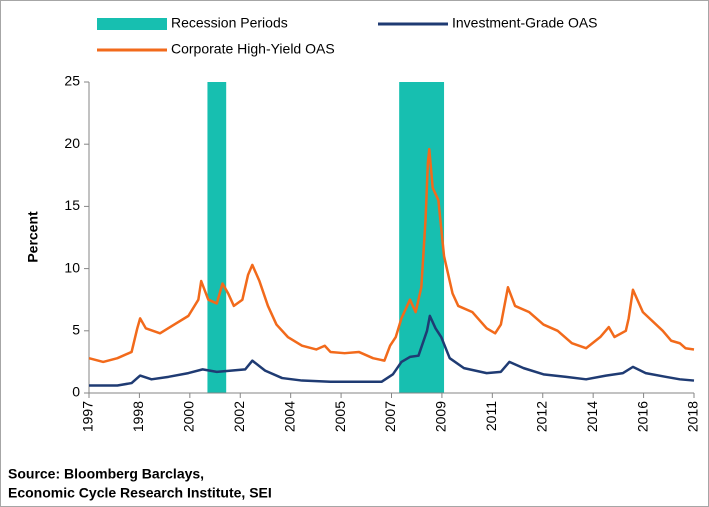 Image resolution: width=709 pixels, height=507 pixels. I want to click on y-axis-label: Percent, so click(33, 237).